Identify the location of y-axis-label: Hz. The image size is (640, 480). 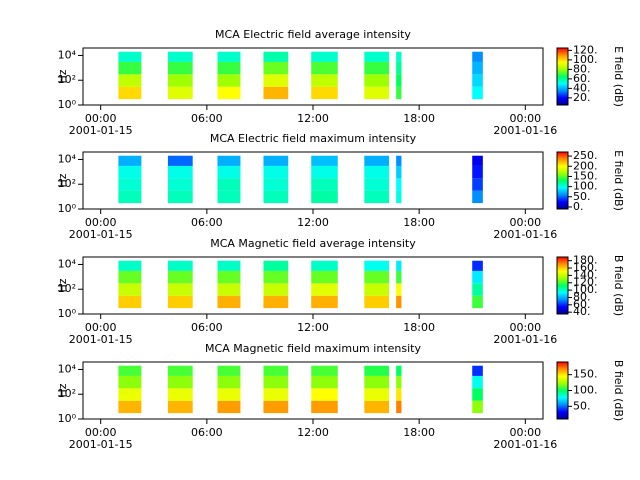
(62, 285).